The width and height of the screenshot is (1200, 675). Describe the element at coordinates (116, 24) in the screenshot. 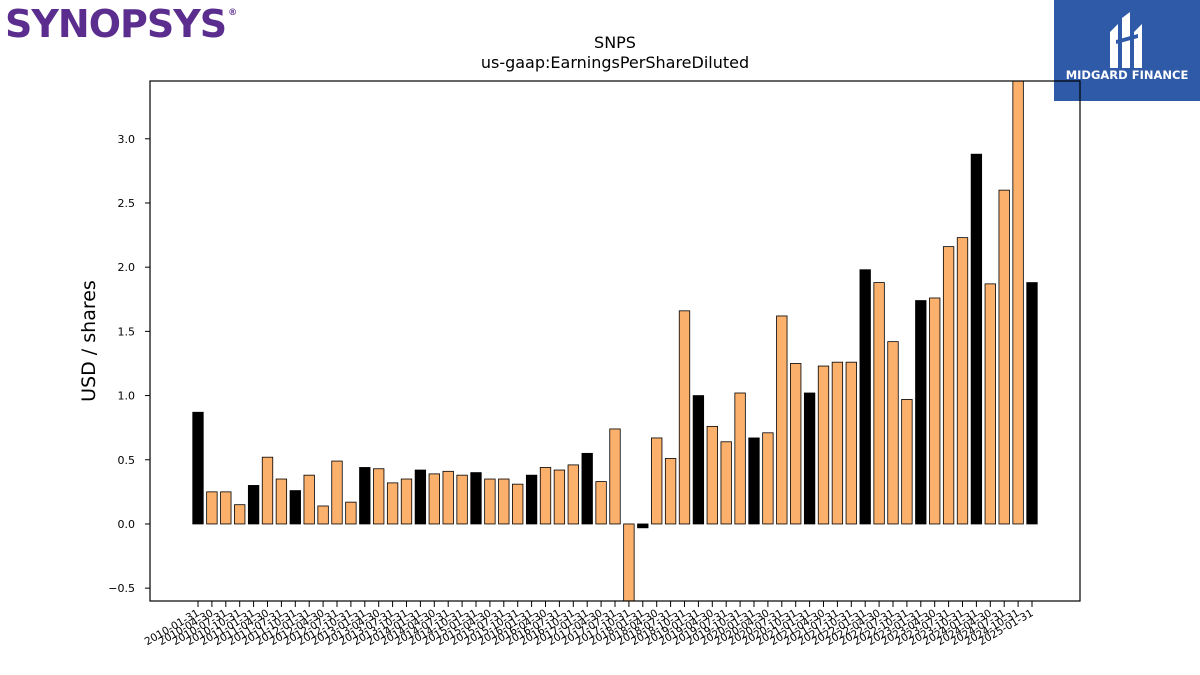

I see `synopsys-logo-text: SYNOPSYS` at that location.